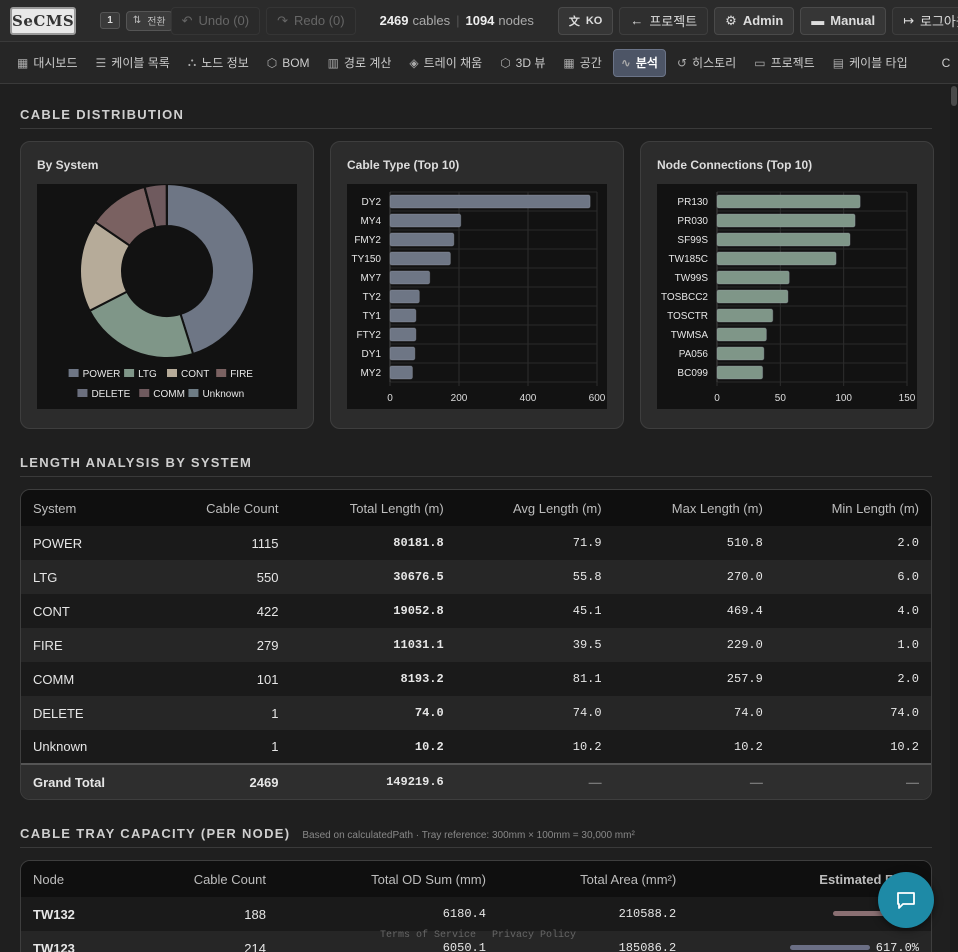 Image resolution: width=958 pixels, height=952 pixels. I want to click on cable-type-title: Cable Type (Top 10), so click(403, 165).